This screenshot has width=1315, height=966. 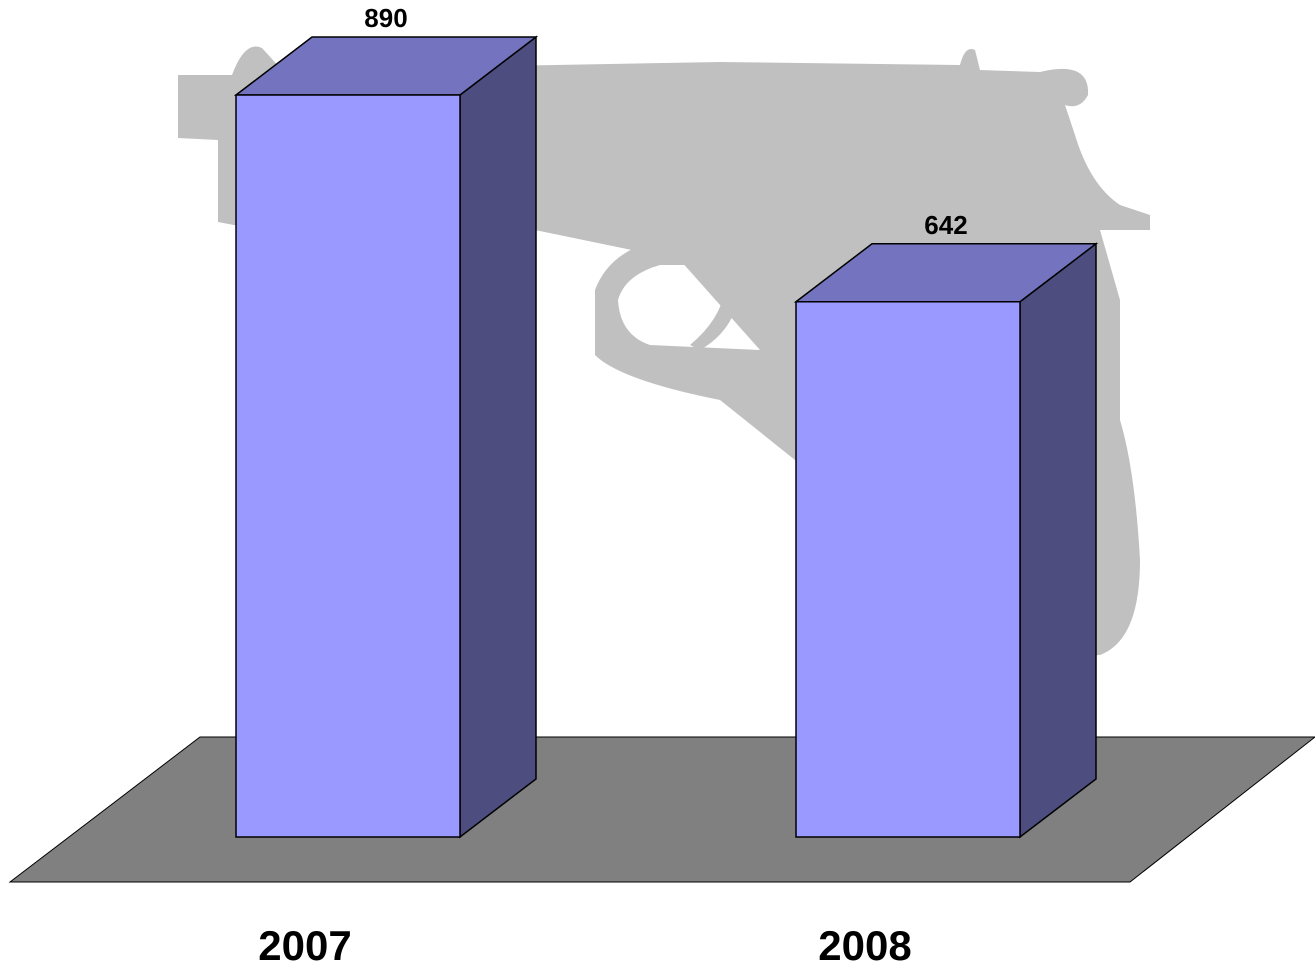 I want to click on value-label: 890, so click(x=385, y=18).